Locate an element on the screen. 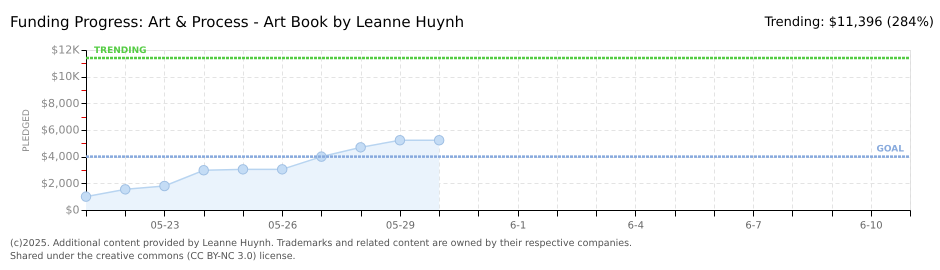  x-tick-label: 6-1 is located at coordinates (518, 226).